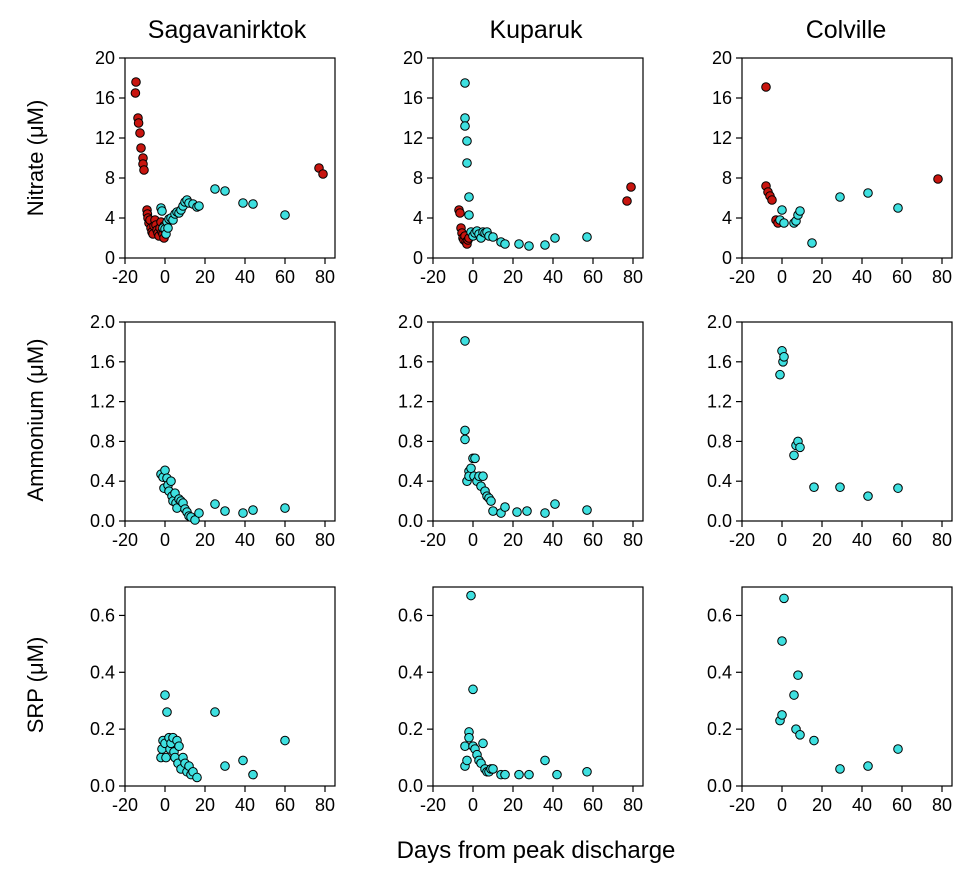 This screenshot has width=972, height=874. Describe the element at coordinates (727, 218) in the screenshot. I see `y-tick-label: 4` at that location.